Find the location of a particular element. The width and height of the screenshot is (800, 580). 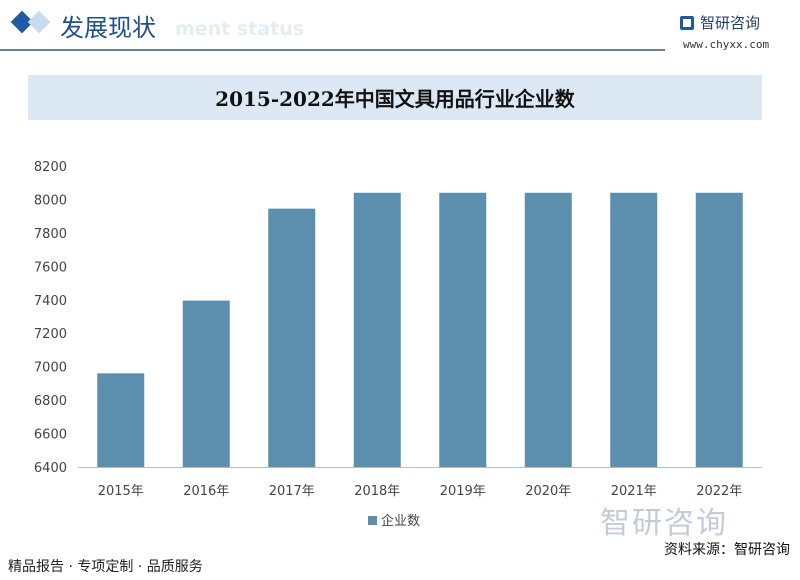

bar-2018年 is located at coordinates (377, 329).